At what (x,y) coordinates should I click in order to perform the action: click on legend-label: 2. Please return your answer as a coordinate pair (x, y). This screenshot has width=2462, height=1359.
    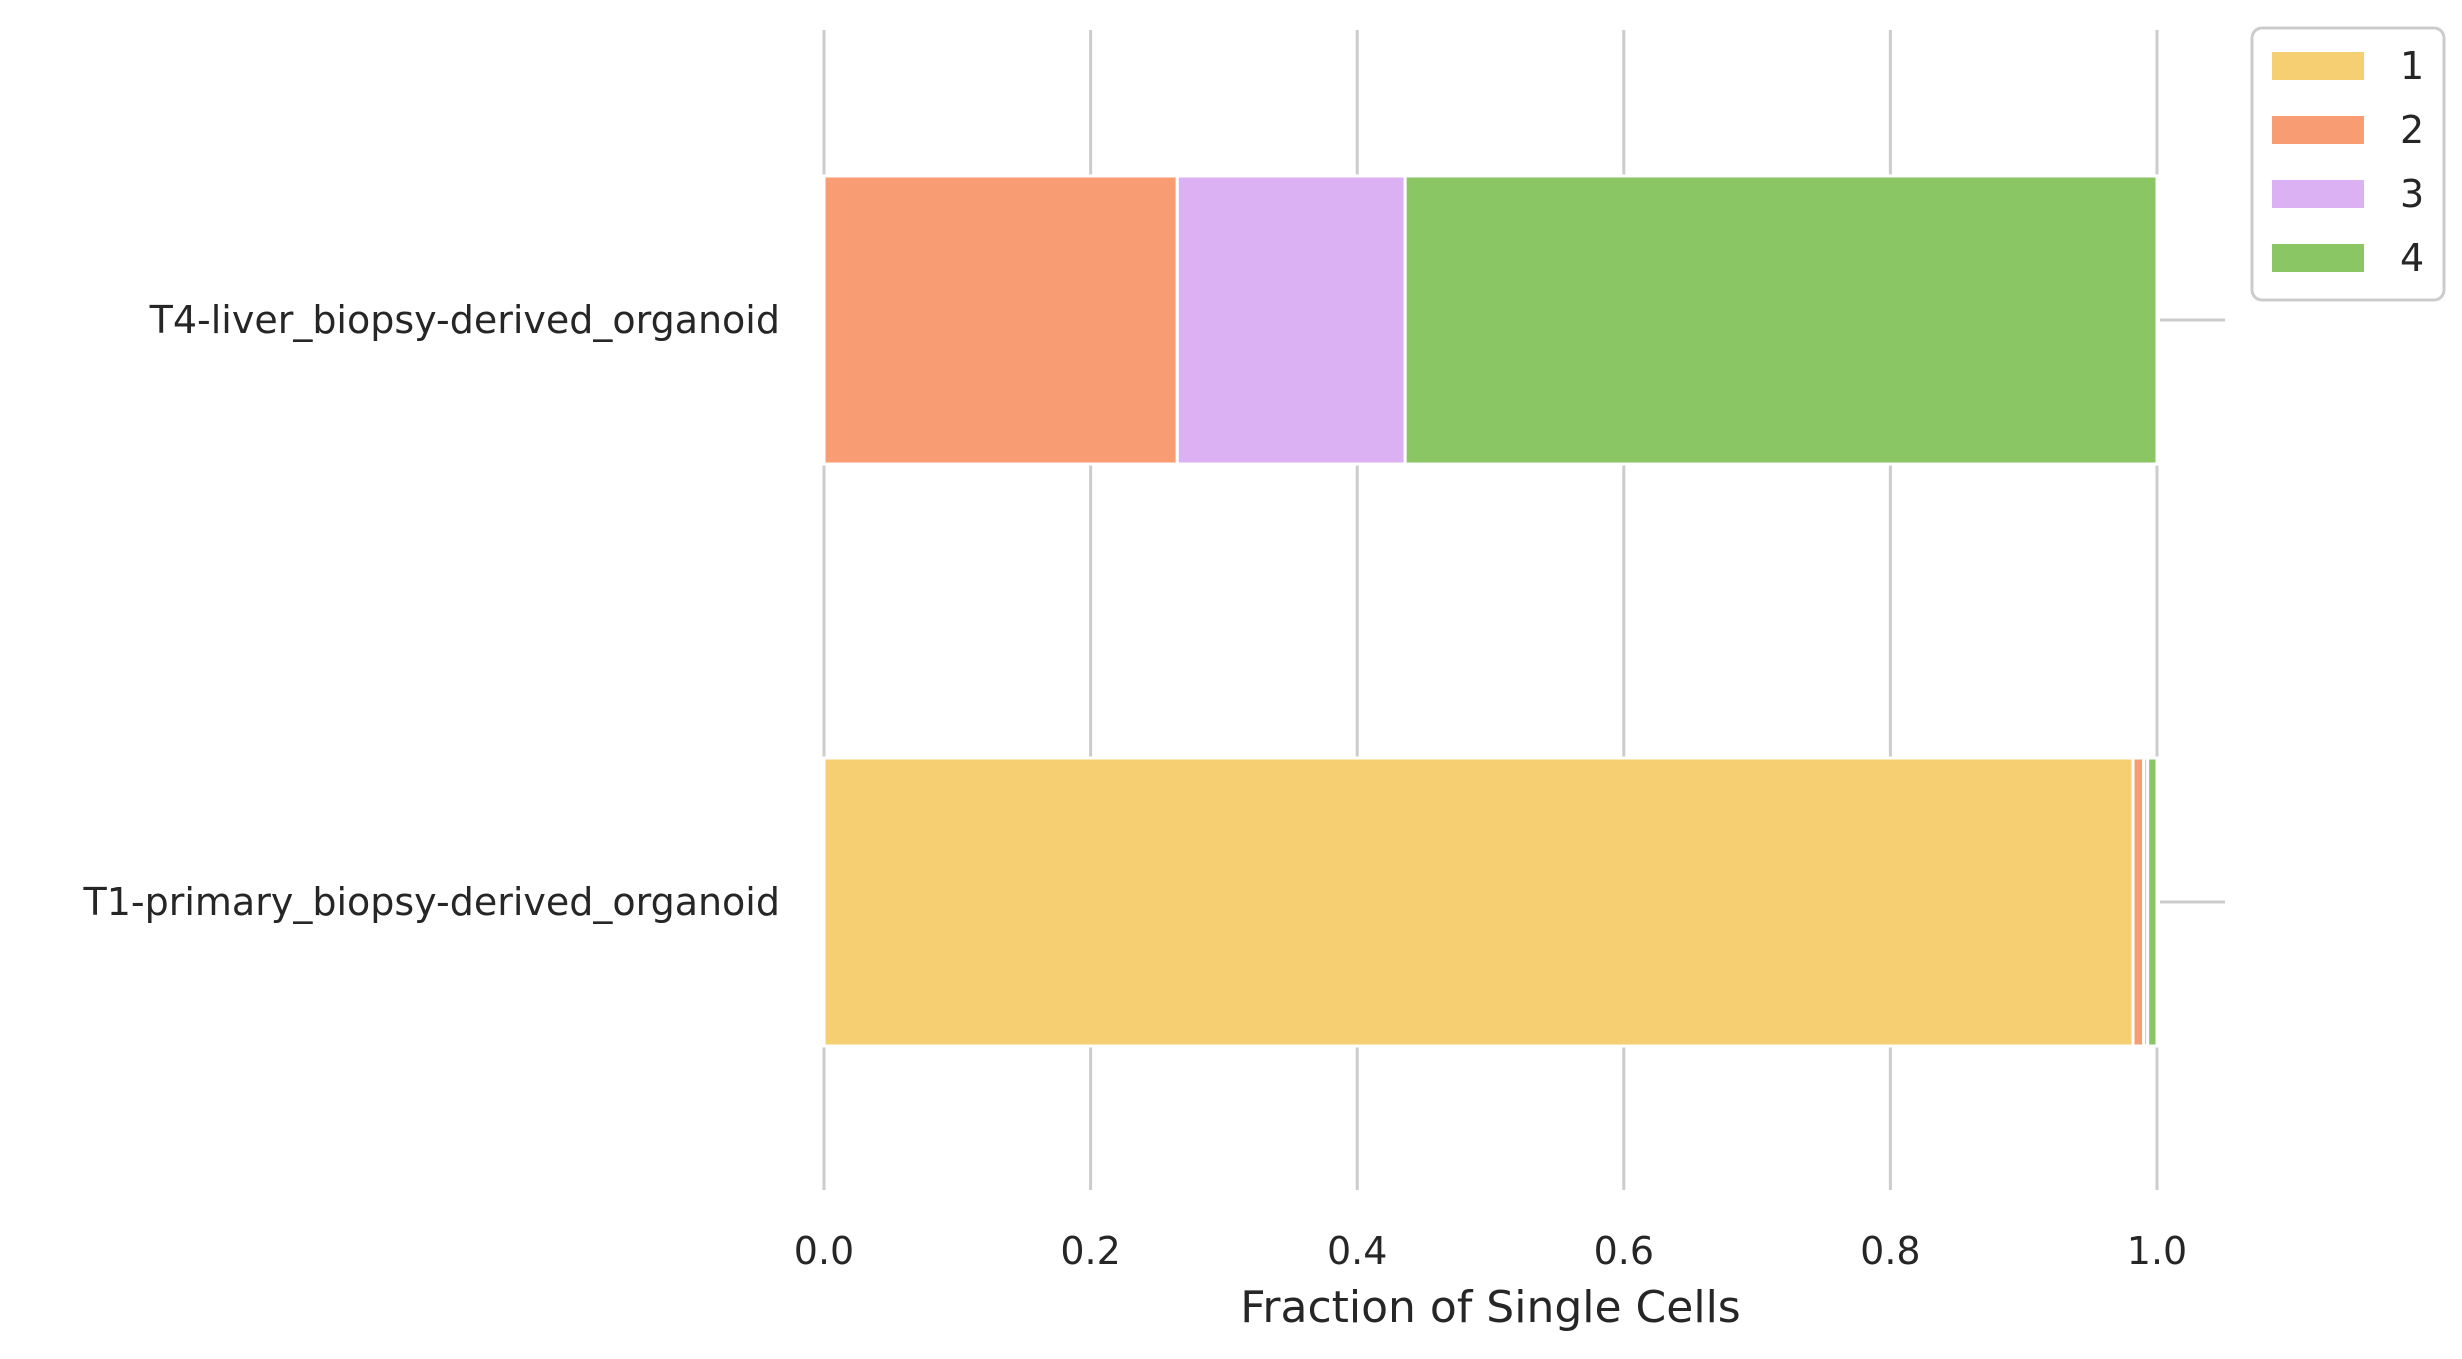
    Looking at the image, I should click on (2412, 130).